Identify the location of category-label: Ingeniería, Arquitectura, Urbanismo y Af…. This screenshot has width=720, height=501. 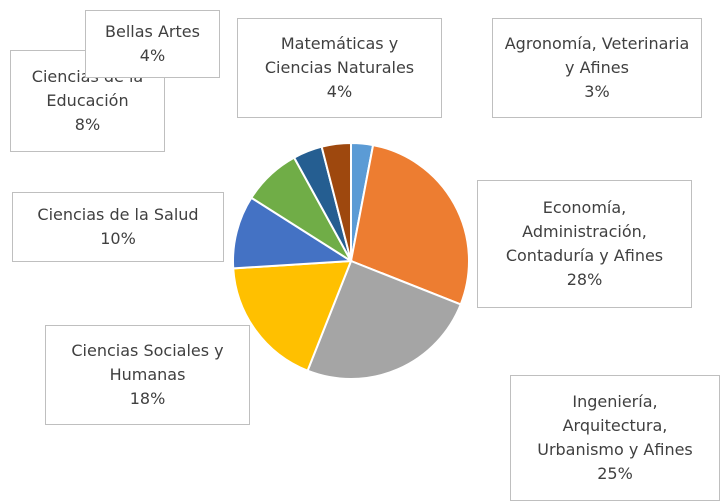
(615, 425).